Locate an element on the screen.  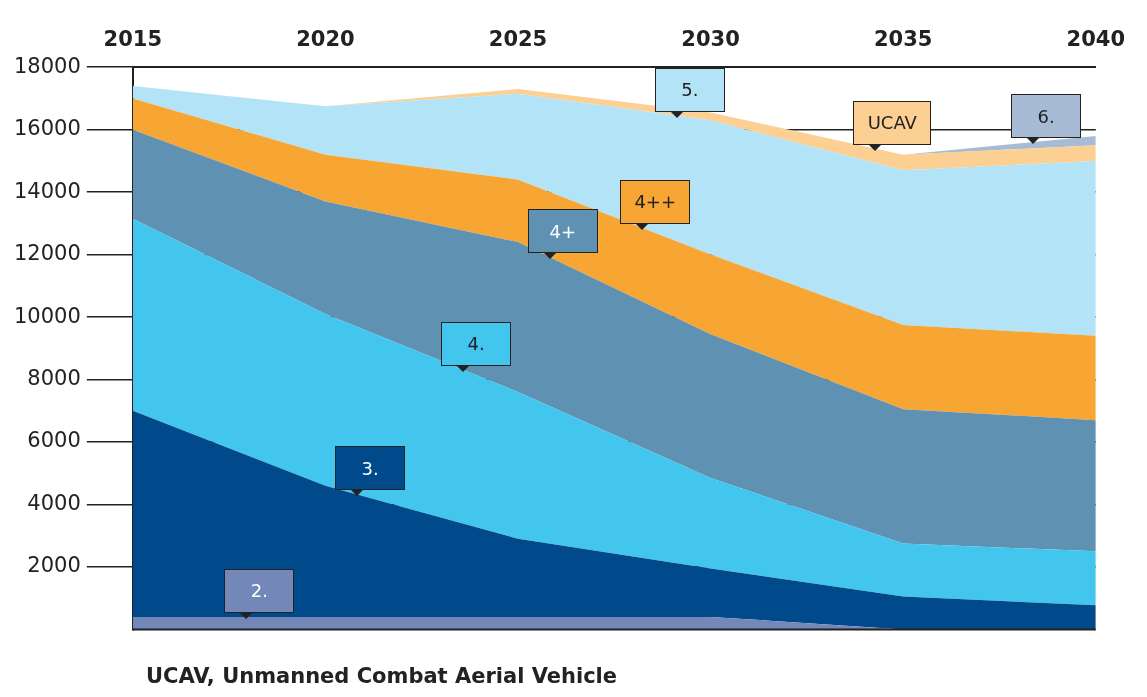
x-tick-label: 2025 is located at coordinates (518, 39).